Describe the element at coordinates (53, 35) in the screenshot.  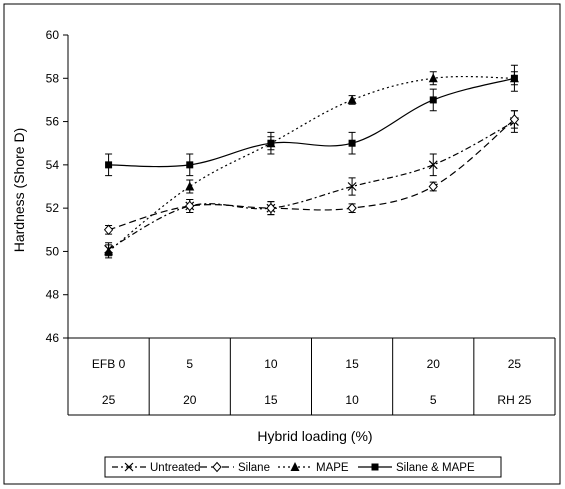
I see `y-tick-label: 60` at that location.